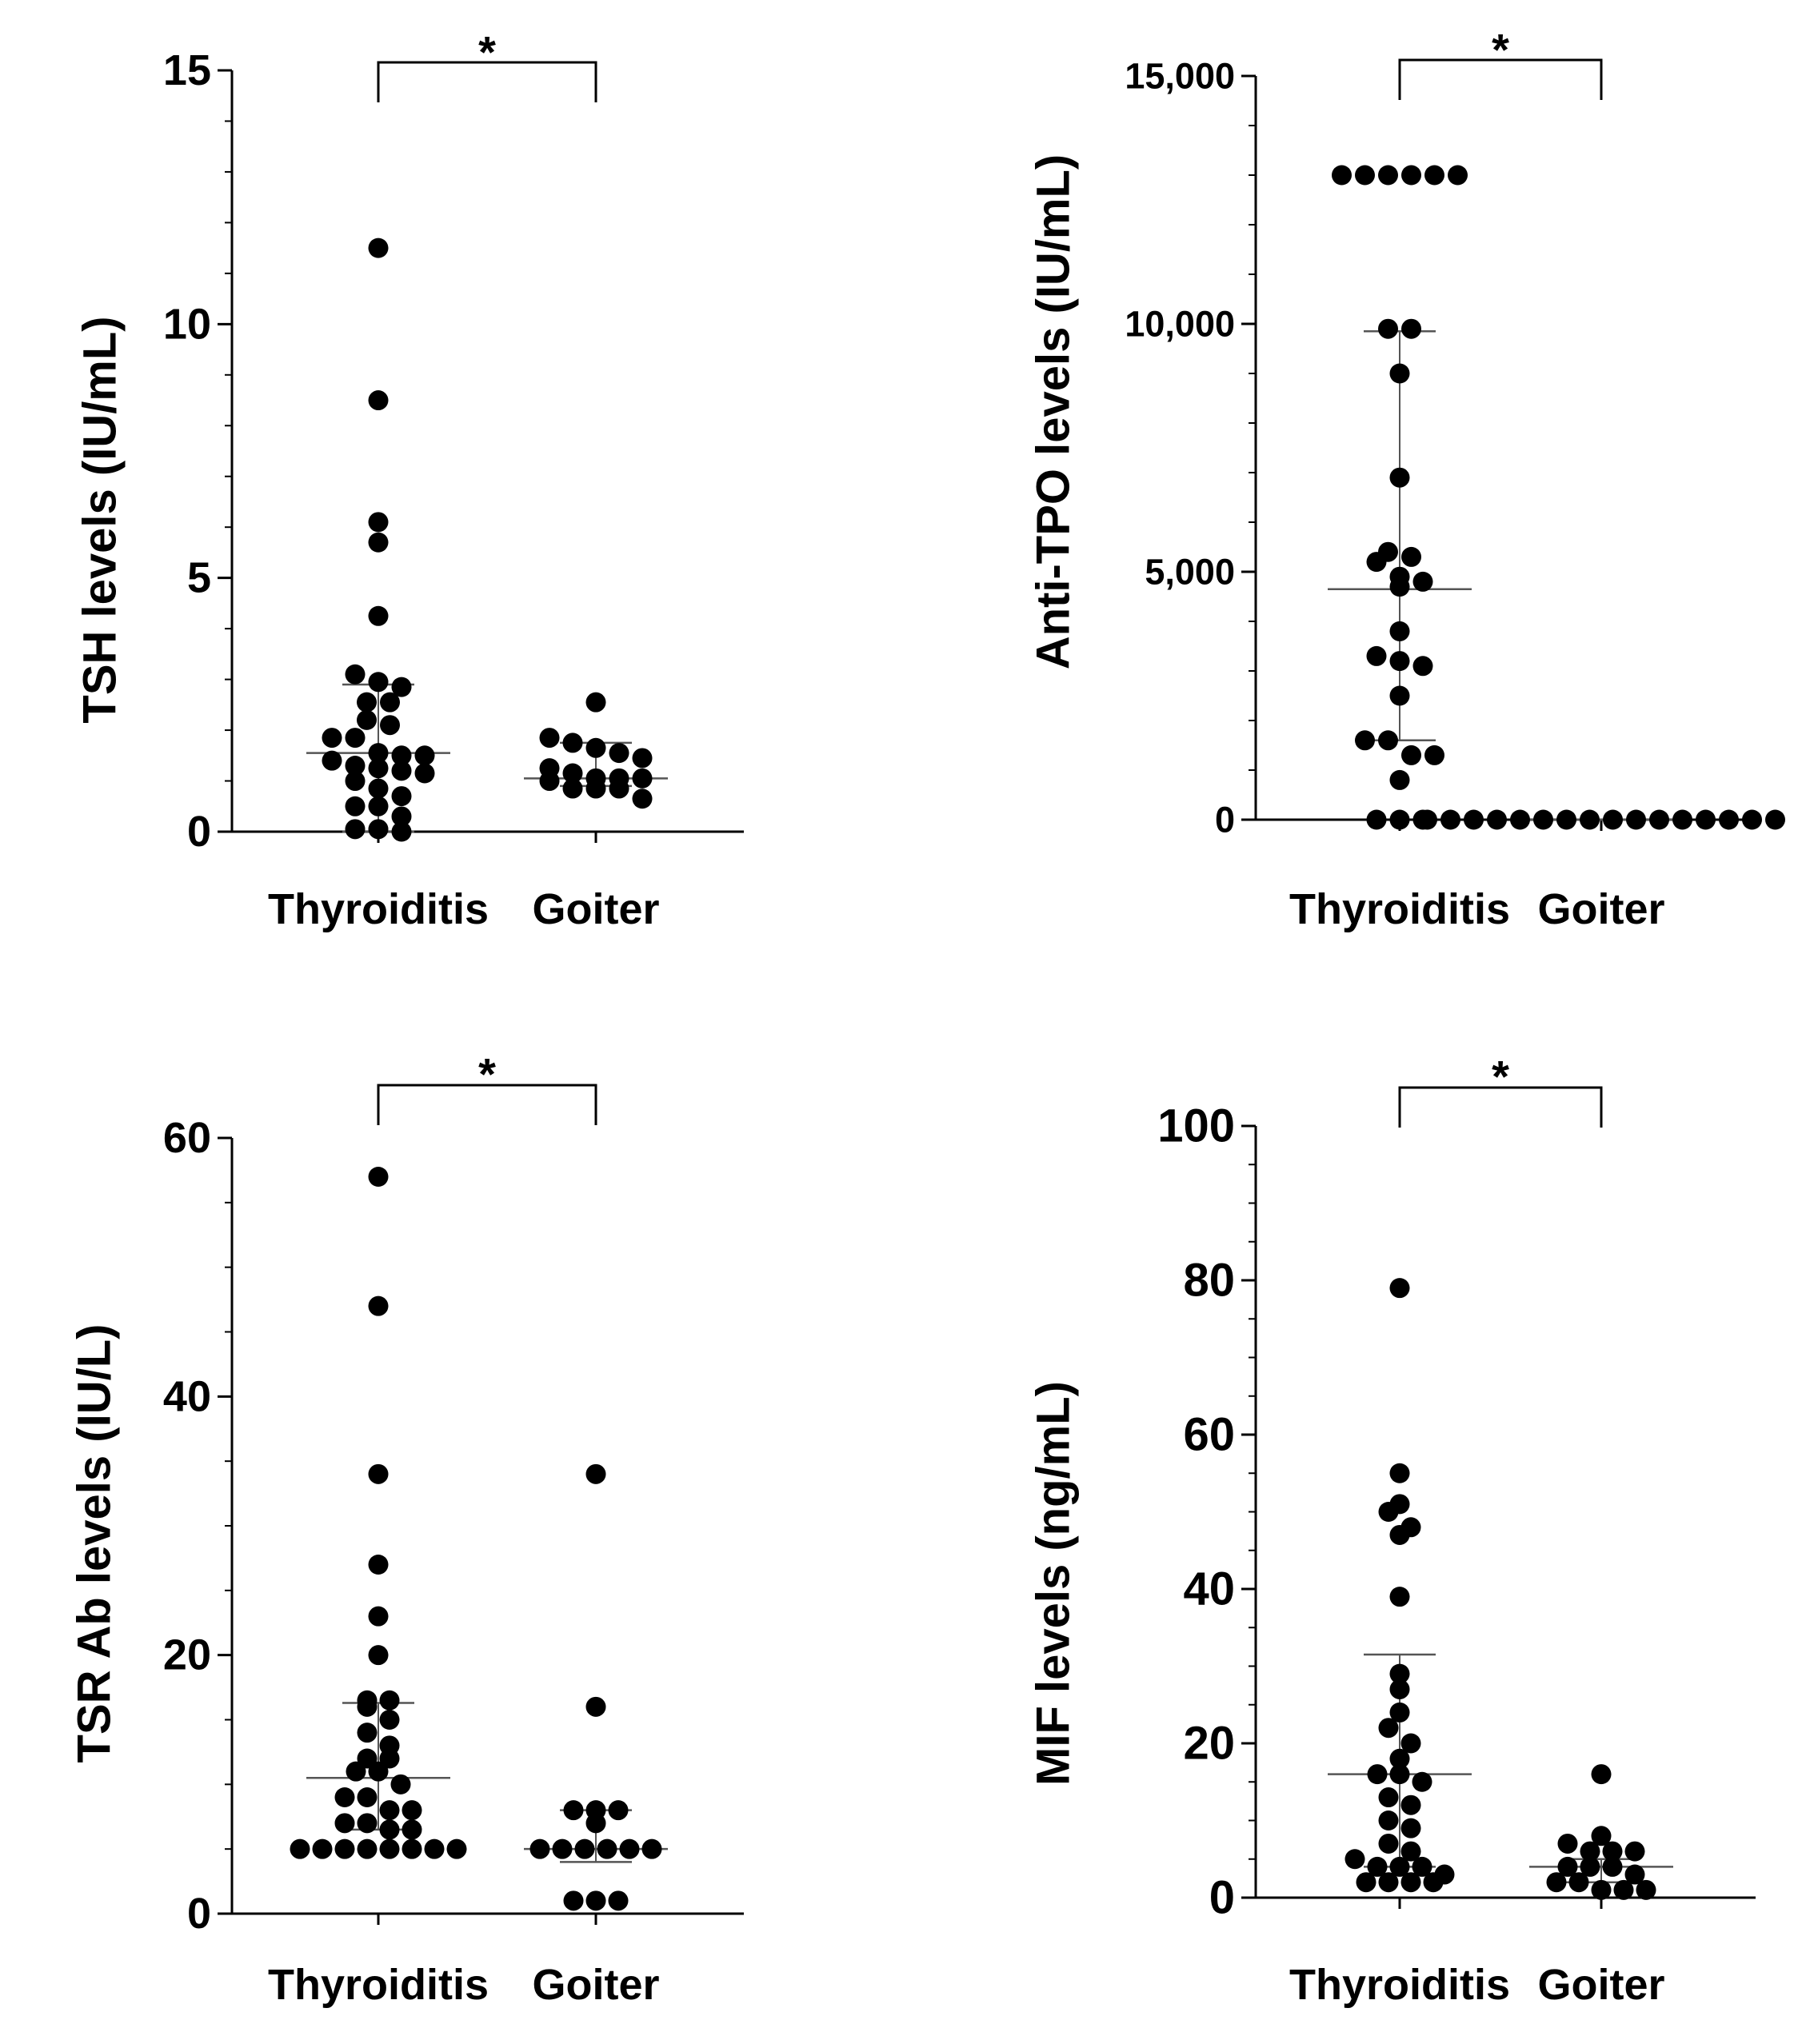 Image resolution: width=1794 pixels, height=2044 pixels. Describe the element at coordinates (1209, 1435) in the screenshot. I see `y-tick-label: 60` at that location.